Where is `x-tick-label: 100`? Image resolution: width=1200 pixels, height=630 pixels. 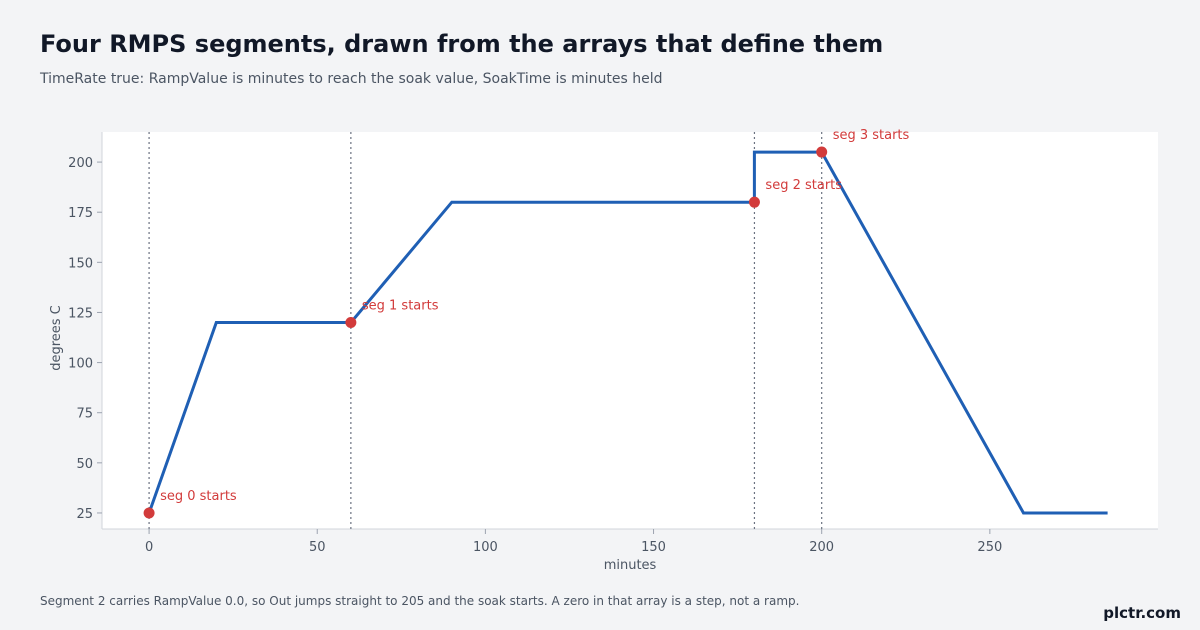 x-tick-label: 100 is located at coordinates (485, 547).